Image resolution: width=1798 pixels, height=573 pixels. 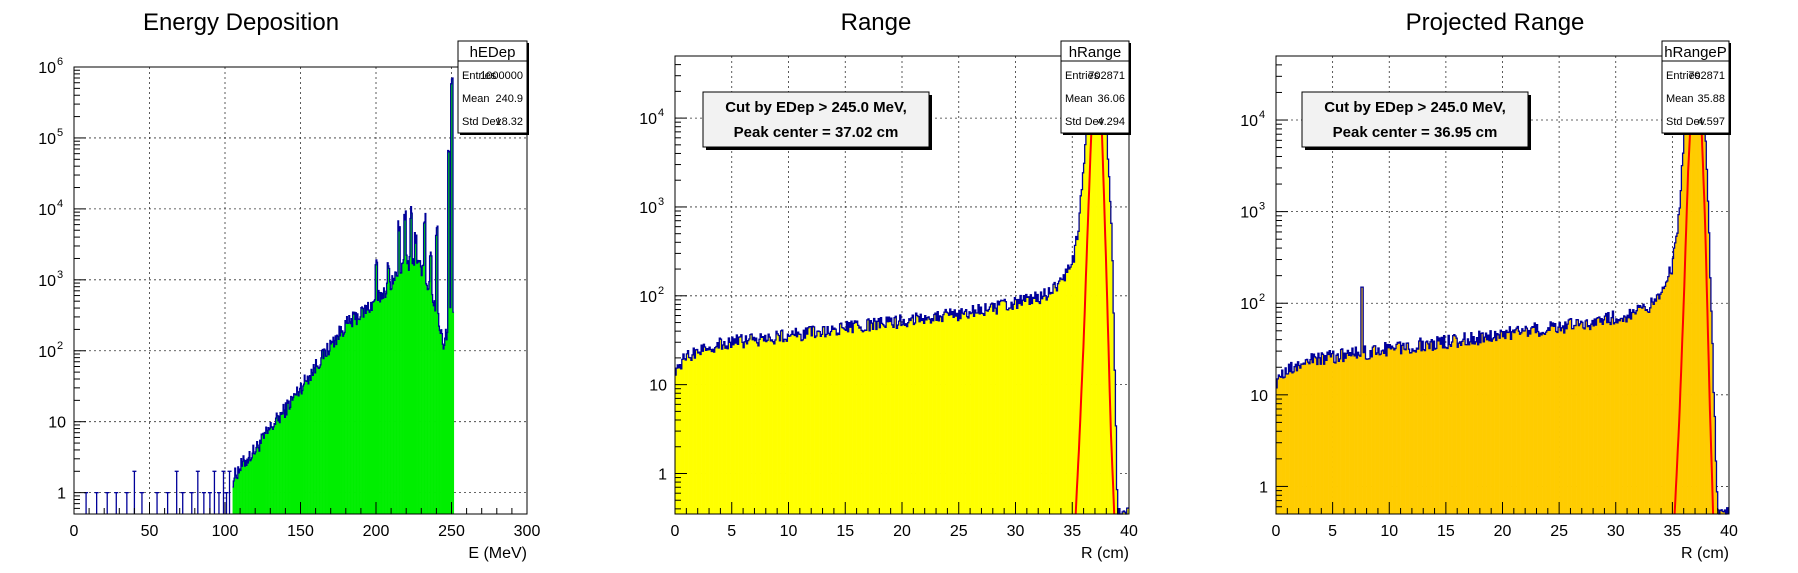 I want to click on x-tick-label: 20, so click(x=1503, y=531).